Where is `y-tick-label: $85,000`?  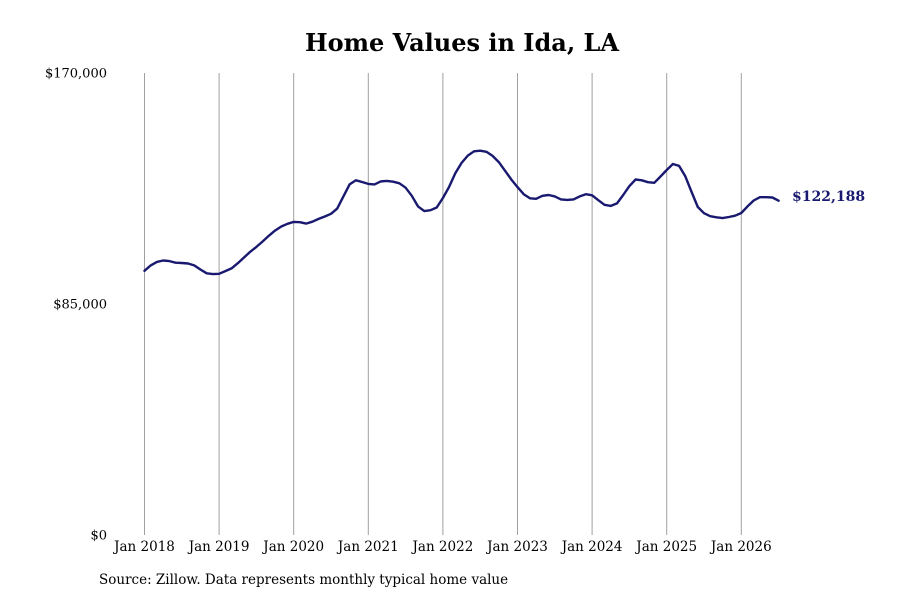 y-tick-label: $85,000 is located at coordinates (80, 305).